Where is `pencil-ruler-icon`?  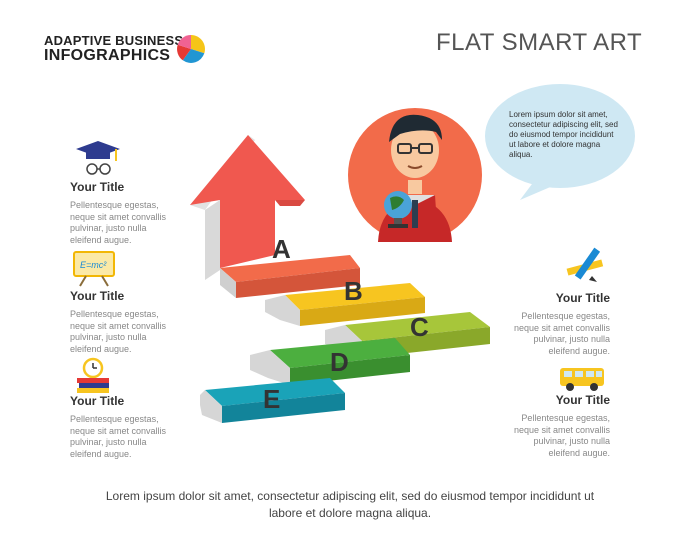 pencil-ruler-icon is located at coordinates (585, 264).